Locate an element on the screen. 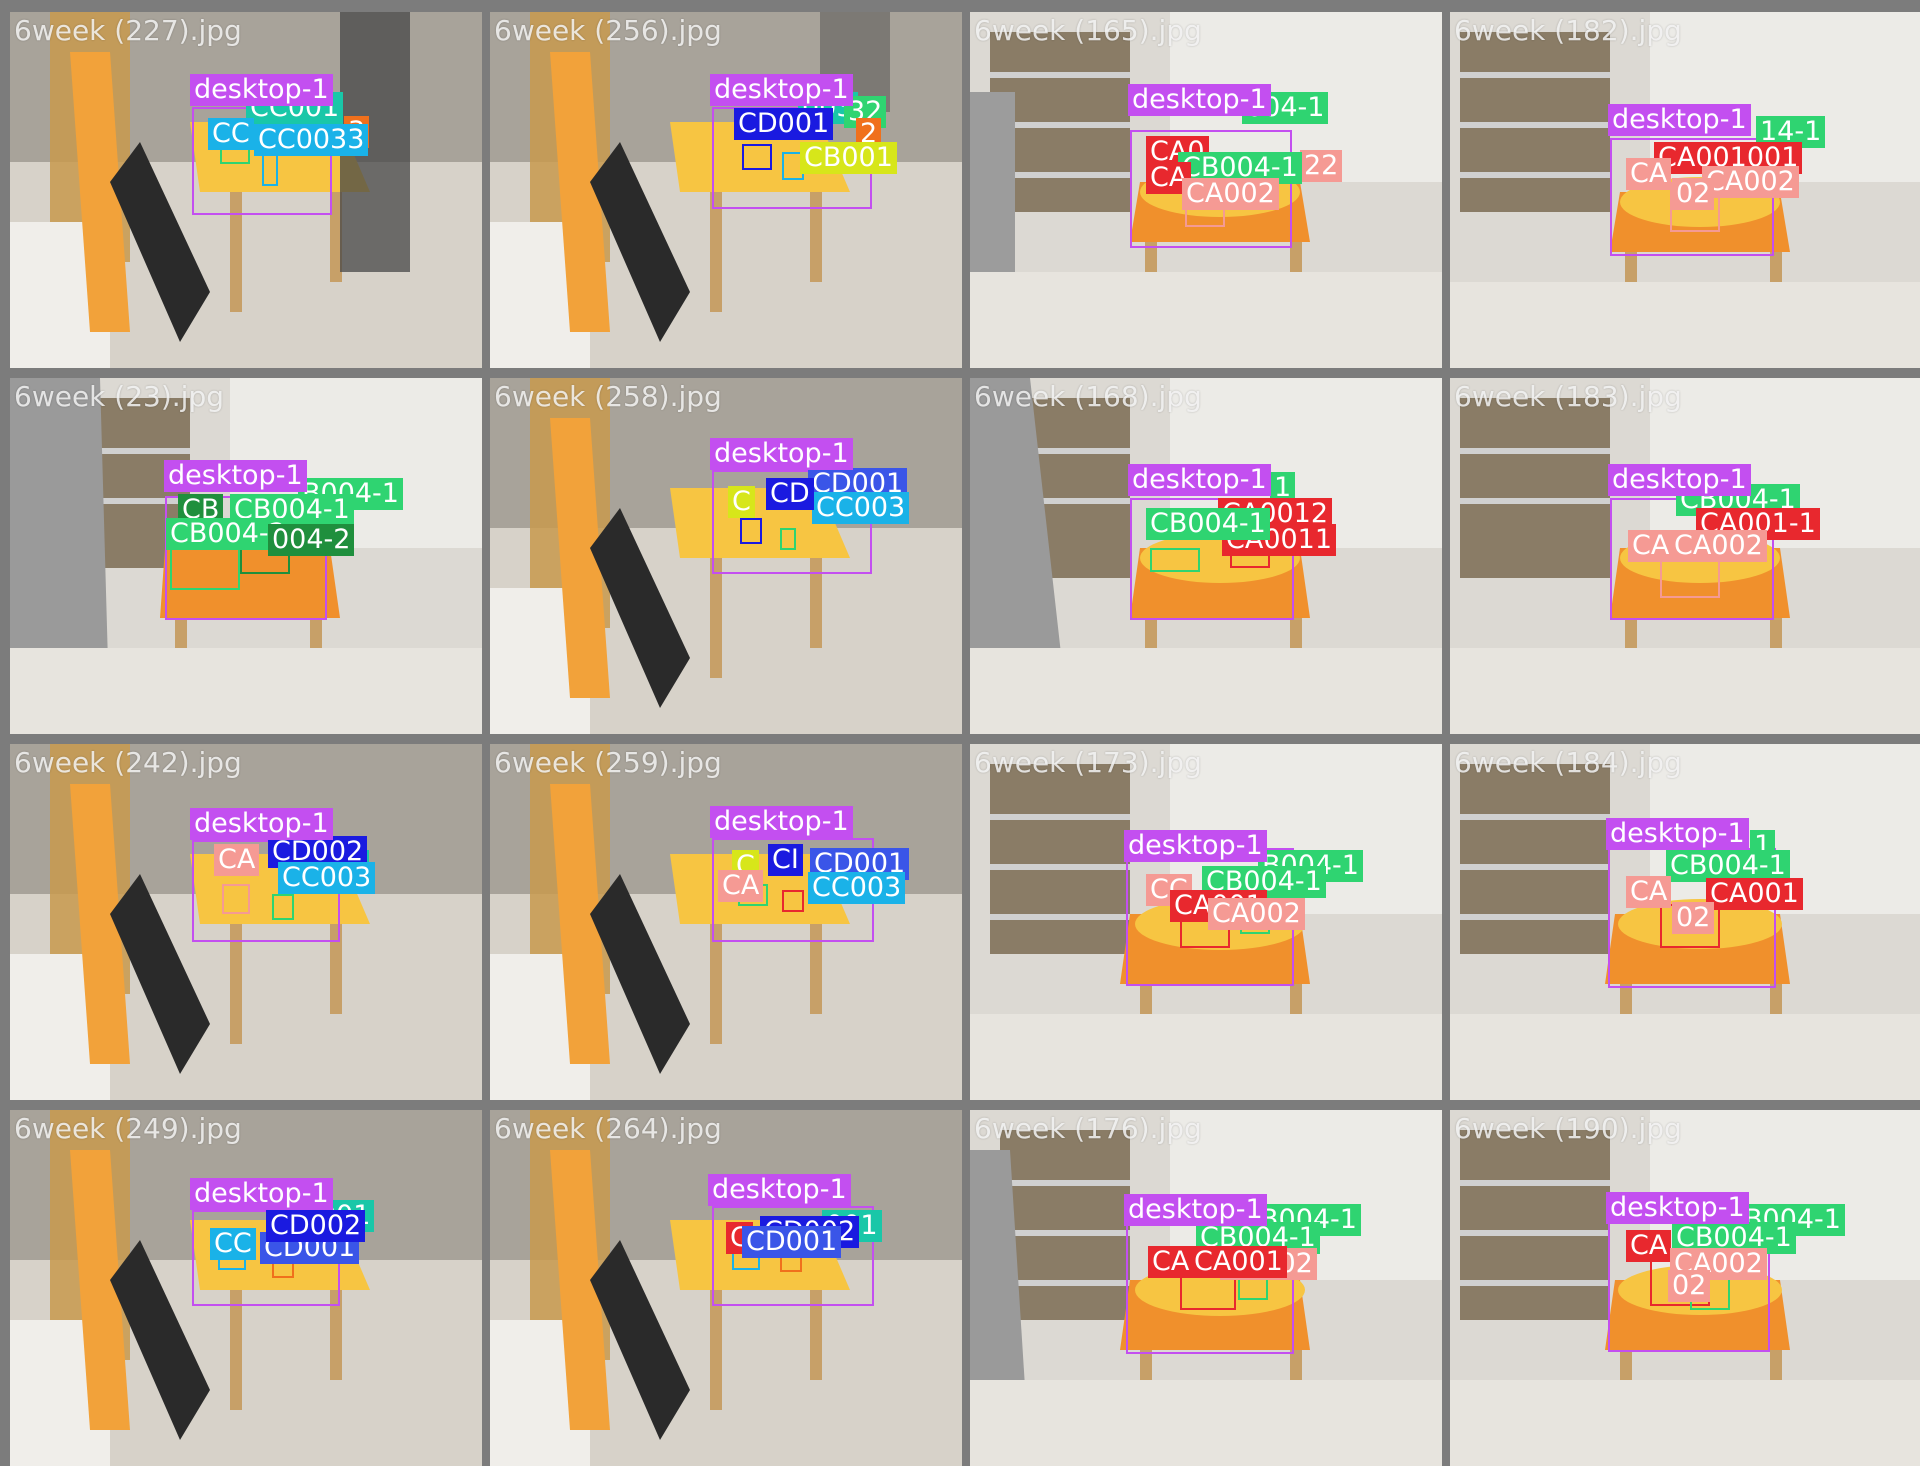 The image size is (1920, 1466). image-filename: 6week (165).jpg is located at coordinates (1088, 30).